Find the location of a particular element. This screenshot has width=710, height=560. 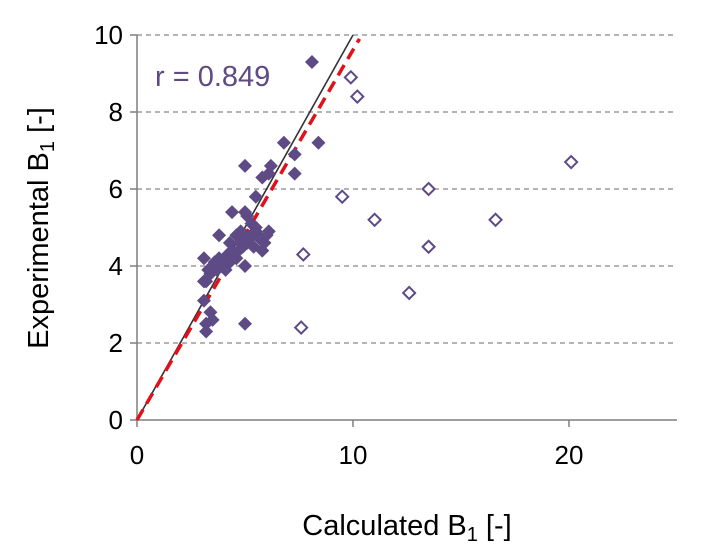

y-tick-label: 4 is located at coordinates (116, 266).